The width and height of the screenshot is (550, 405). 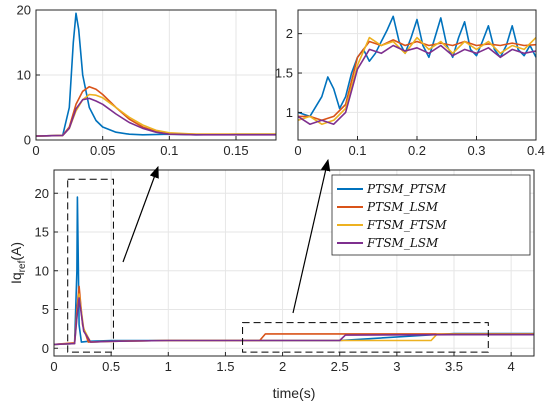 What do you see at coordinates (511, 366) in the screenshot?
I see `x-tick-label: 4` at bounding box center [511, 366].